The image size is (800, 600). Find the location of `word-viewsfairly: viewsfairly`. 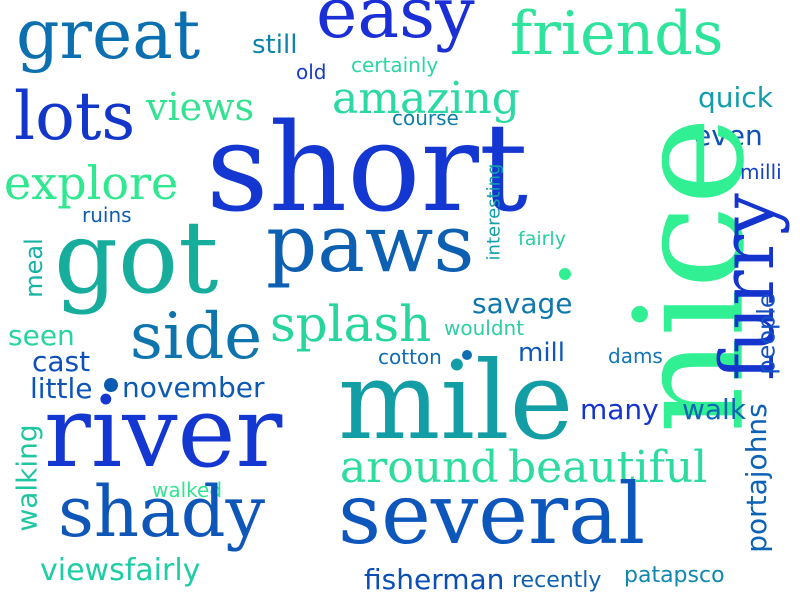

word-viewsfairly: viewsfairly is located at coordinates (120, 570).